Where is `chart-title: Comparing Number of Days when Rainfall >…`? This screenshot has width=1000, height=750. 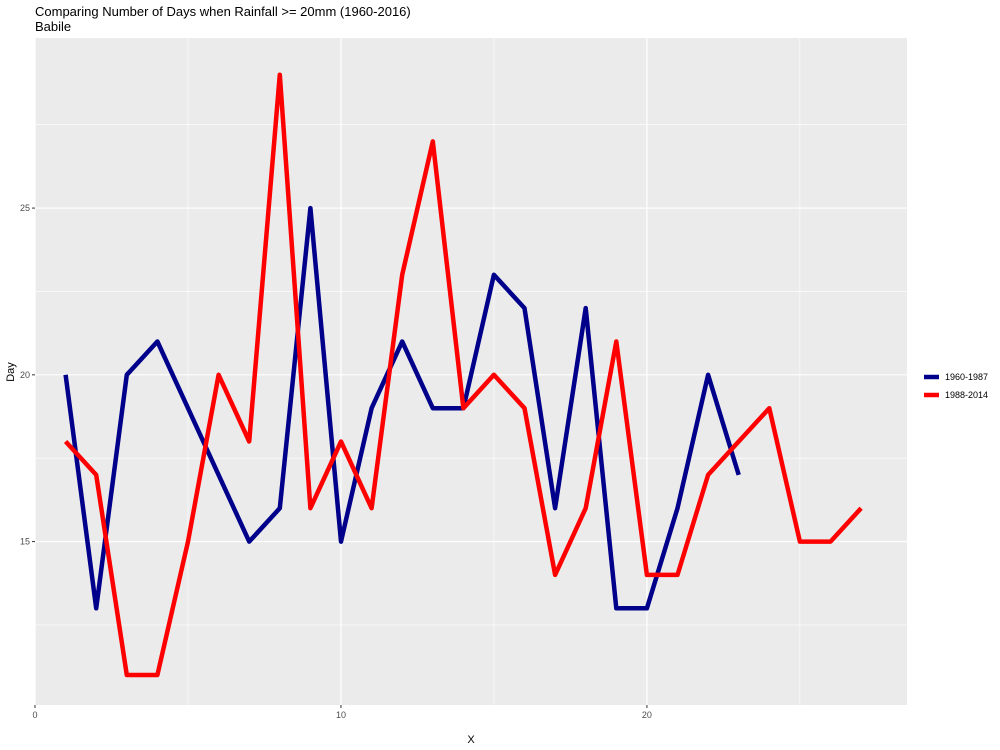 chart-title: Comparing Number of Days when Rainfall >… is located at coordinates (223, 11).